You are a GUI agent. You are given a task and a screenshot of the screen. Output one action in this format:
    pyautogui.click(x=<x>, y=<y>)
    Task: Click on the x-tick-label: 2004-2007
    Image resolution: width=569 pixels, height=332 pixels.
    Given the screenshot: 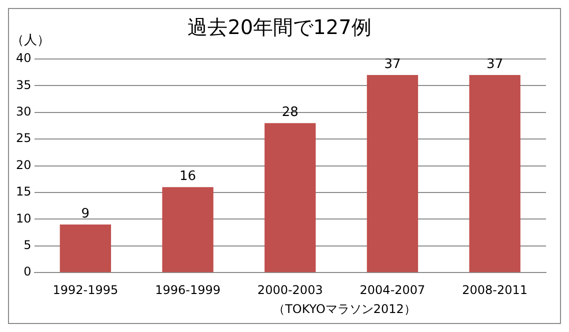 What is the action you would take?
    pyautogui.click(x=393, y=289)
    